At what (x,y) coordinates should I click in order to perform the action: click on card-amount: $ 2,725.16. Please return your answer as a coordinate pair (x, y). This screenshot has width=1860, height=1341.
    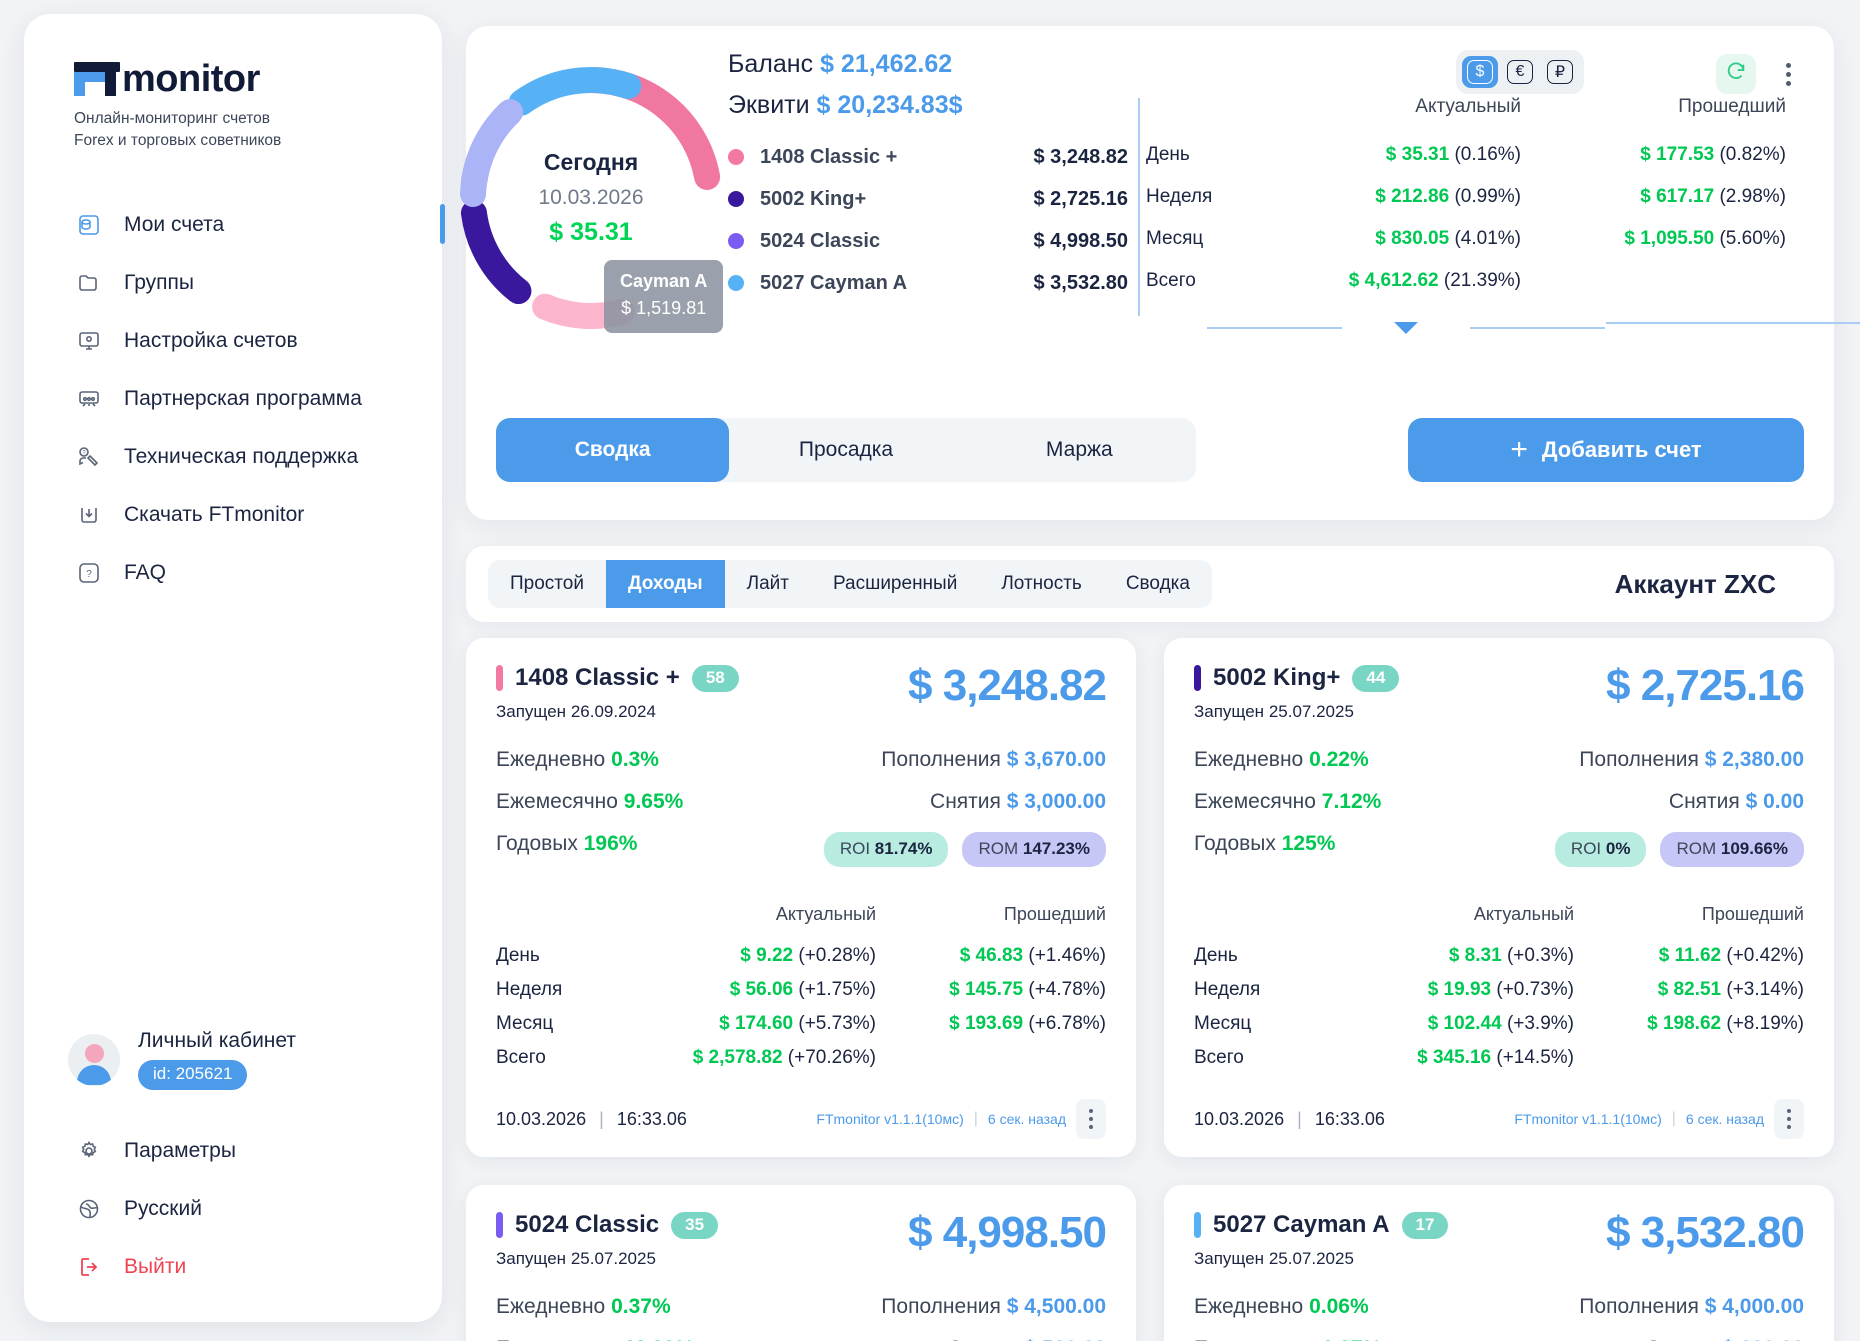
    Looking at the image, I should click on (1705, 685).